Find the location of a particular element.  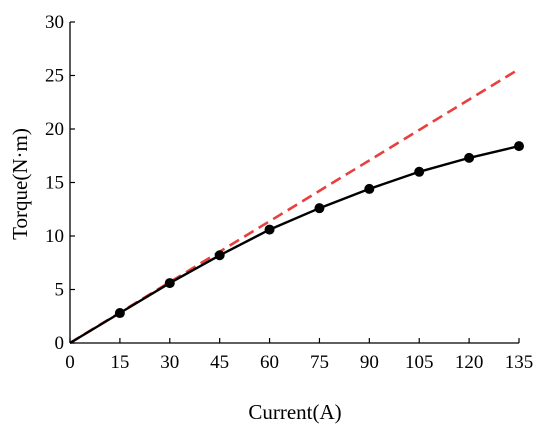

x-tick-label: 120 is located at coordinates (469, 362).